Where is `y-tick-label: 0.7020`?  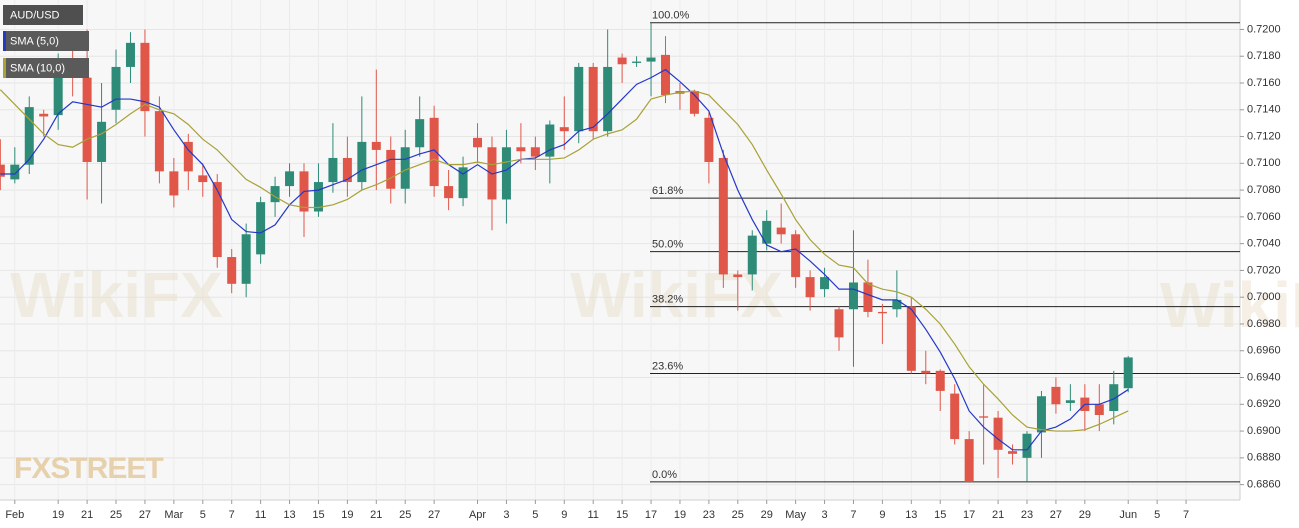
y-tick-label: 0.7020 is located at coordinates (1264, 270).